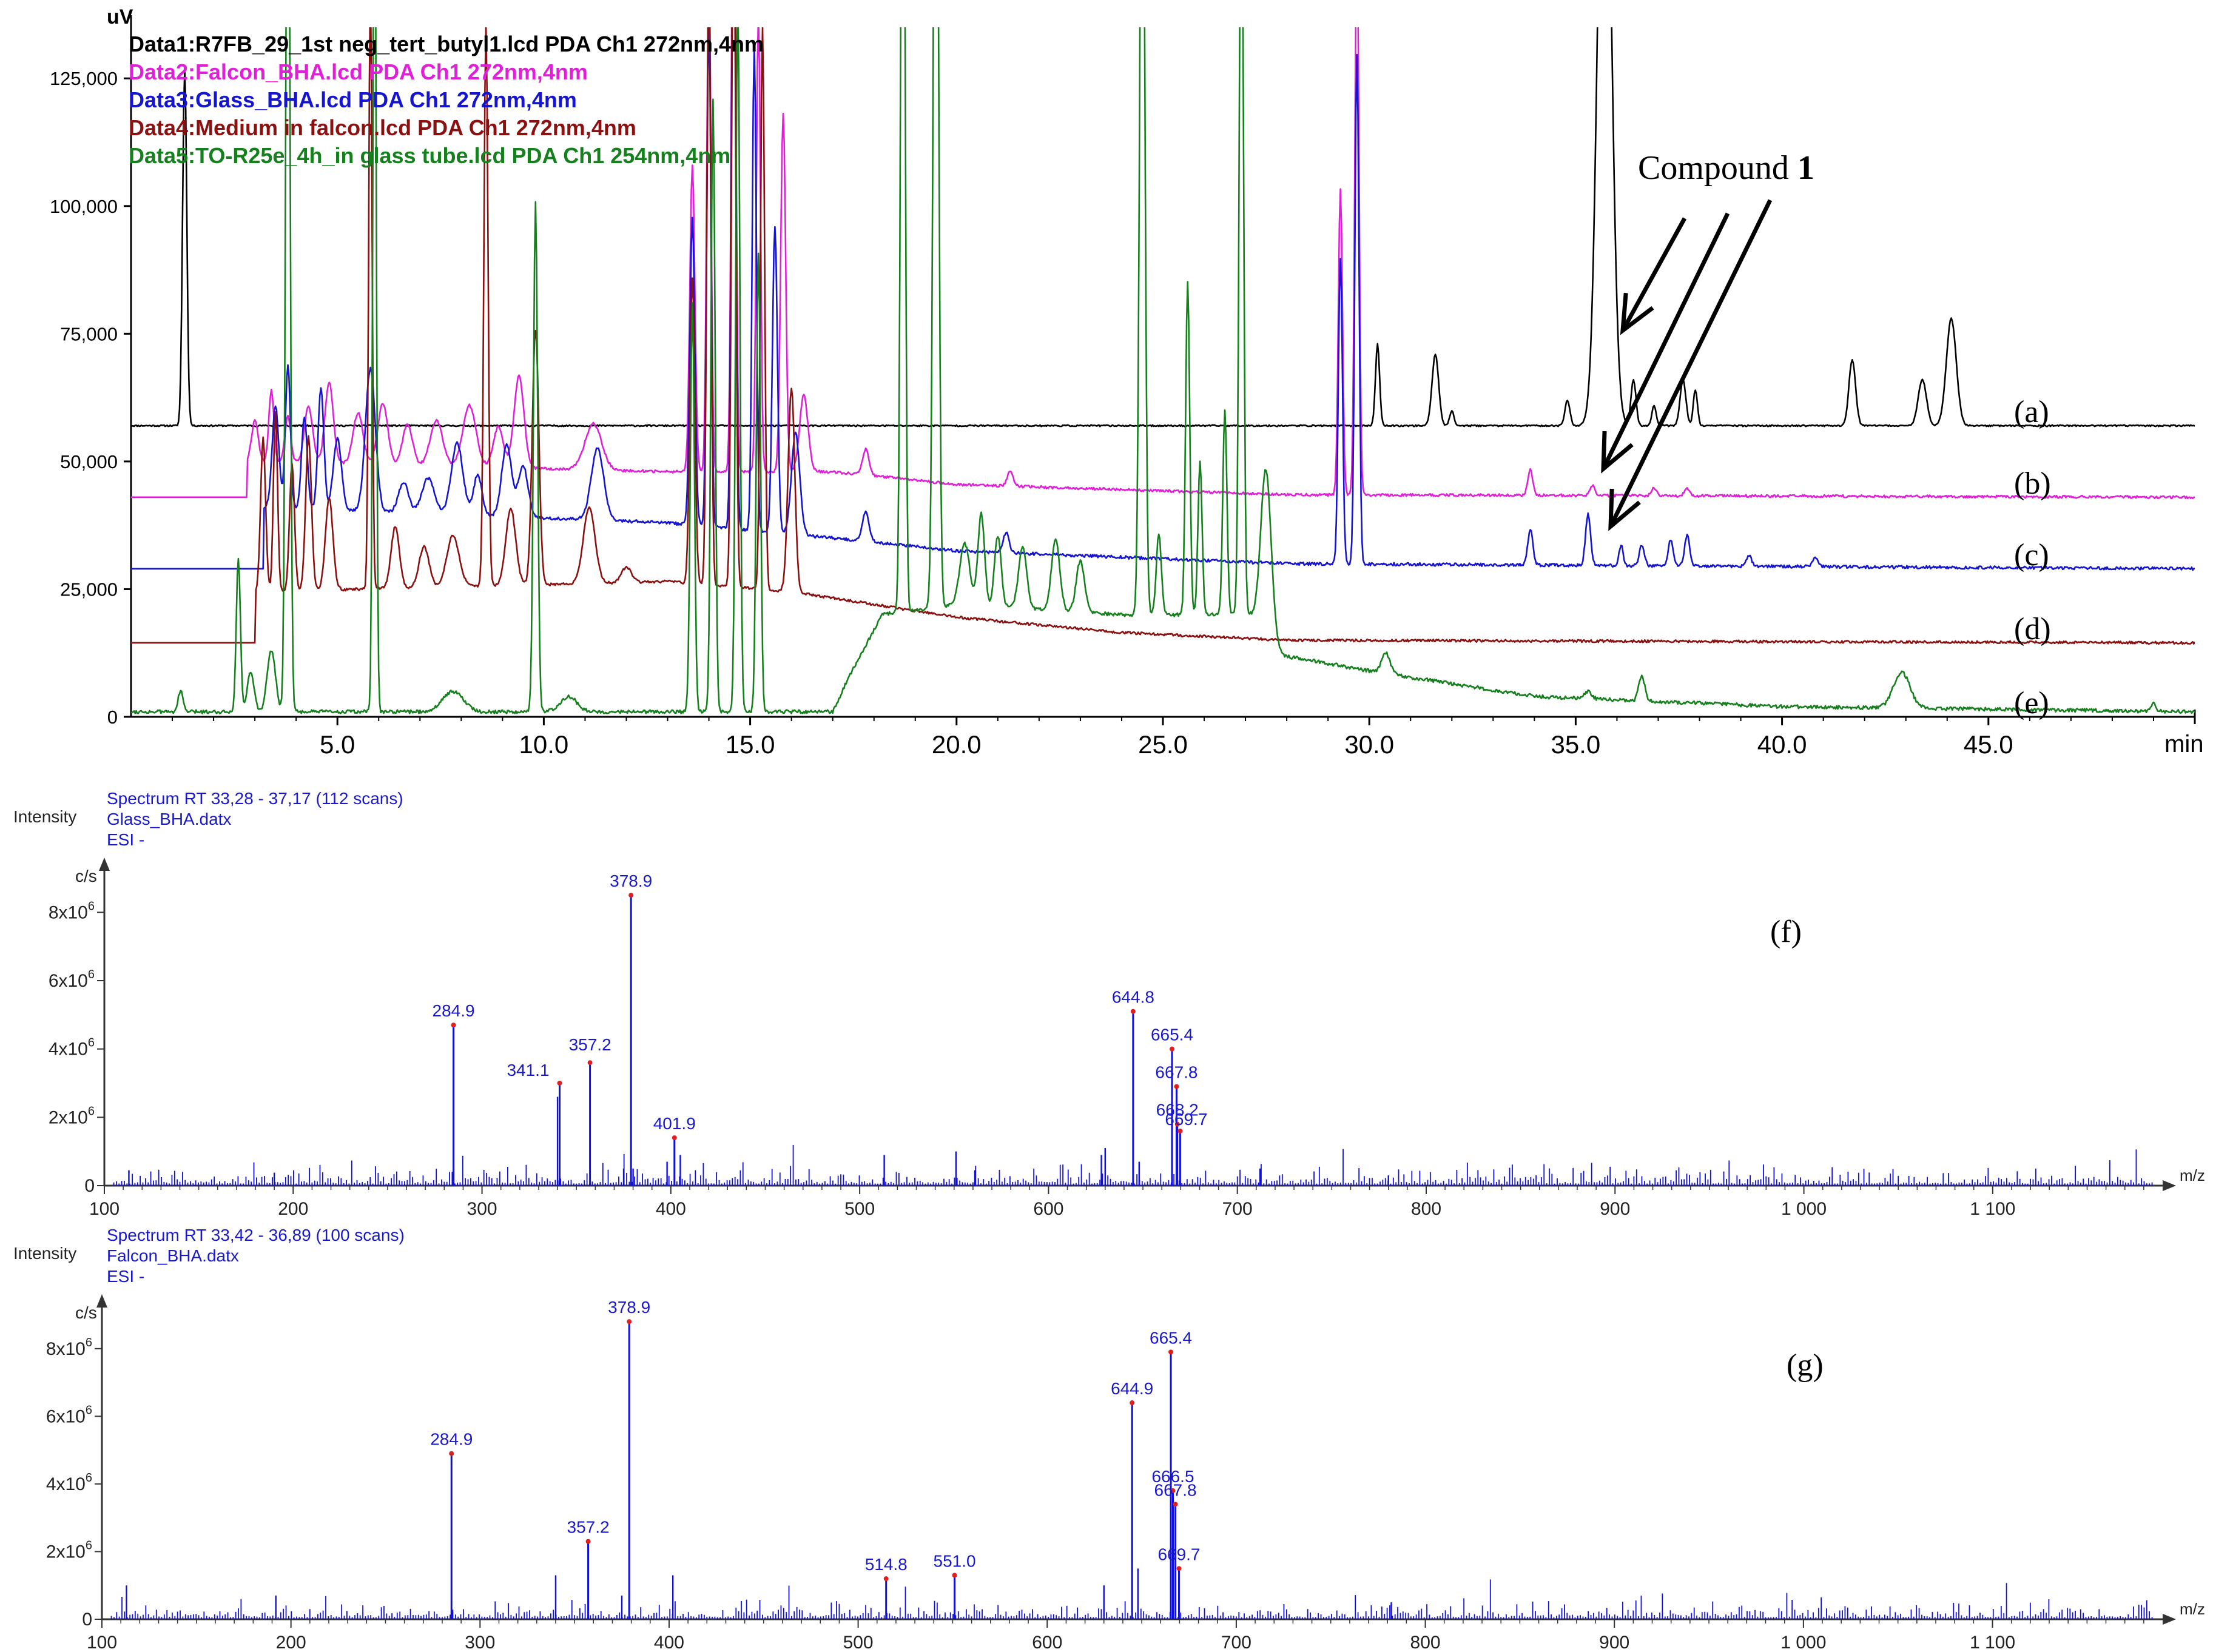 This screenshot has height=1652, width=2213. I want to click on peak-label: 551.0, so click(955, 1561).